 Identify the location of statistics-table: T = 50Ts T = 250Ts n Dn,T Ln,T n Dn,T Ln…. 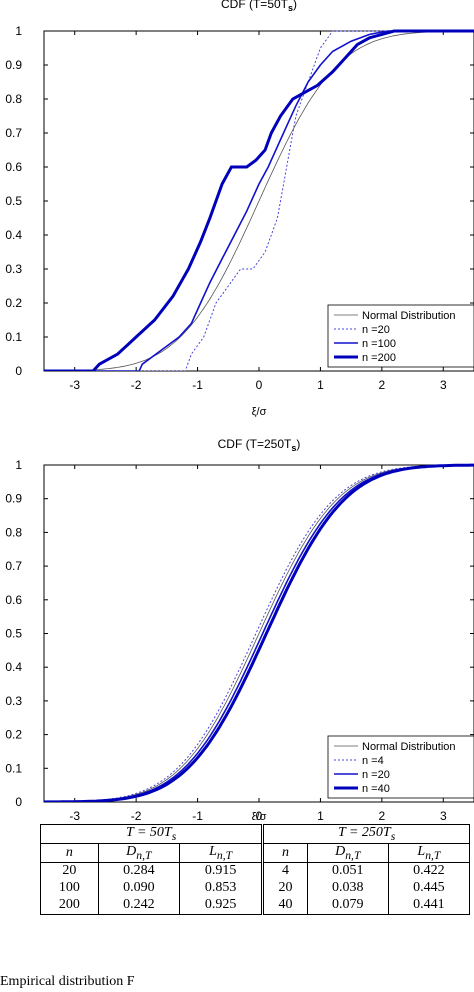
(255, 869).